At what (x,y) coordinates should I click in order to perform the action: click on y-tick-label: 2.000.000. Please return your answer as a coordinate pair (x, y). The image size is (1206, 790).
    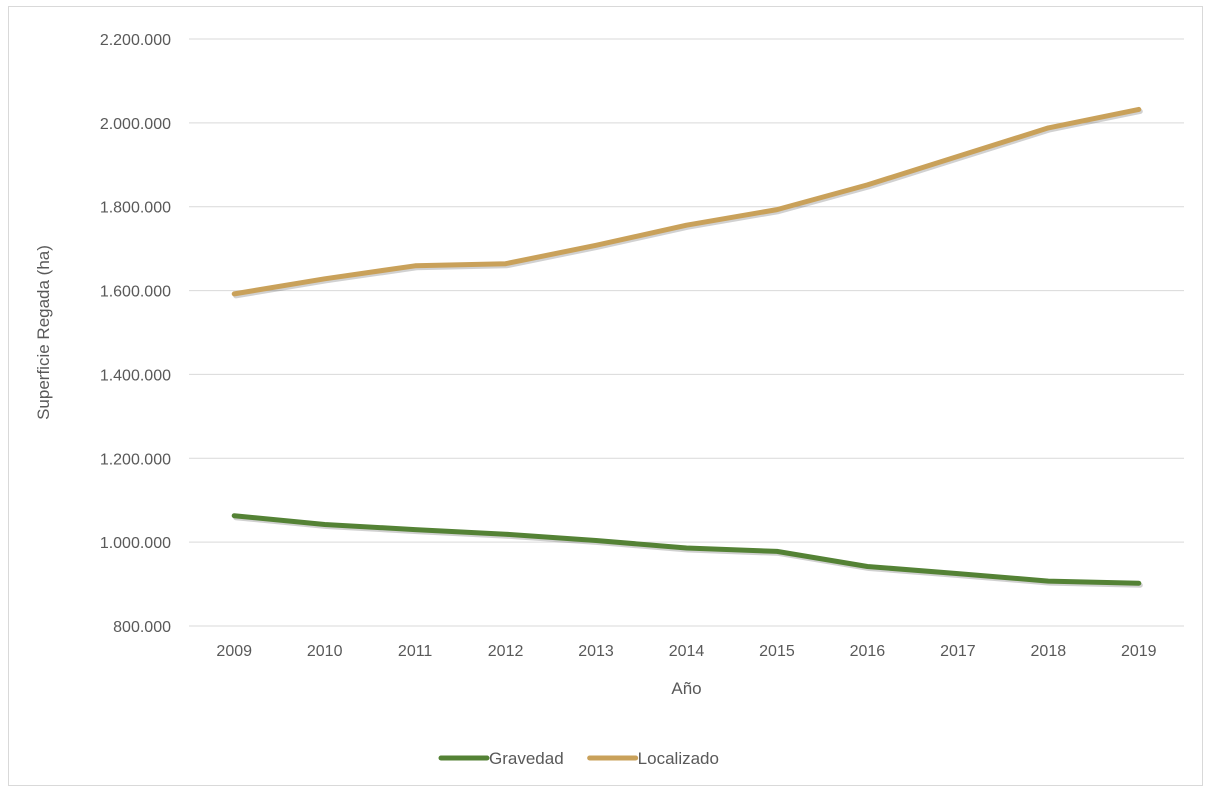
    Looking at the image, I should click on (135, 124).